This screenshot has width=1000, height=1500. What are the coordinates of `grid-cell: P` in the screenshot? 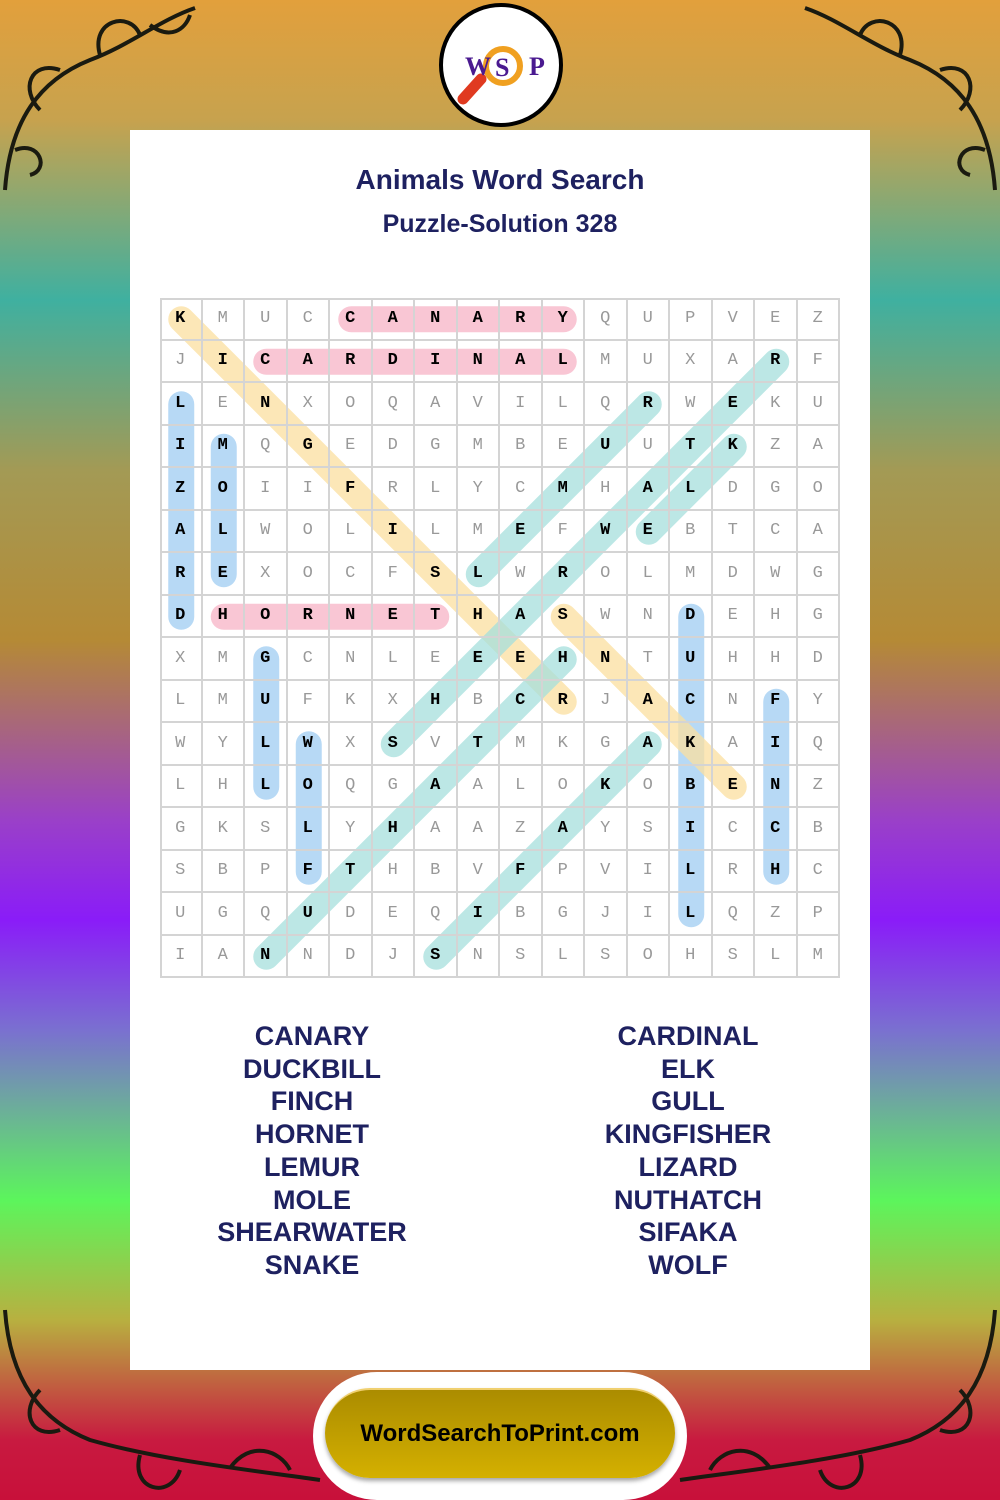 It's located at (266, 871).